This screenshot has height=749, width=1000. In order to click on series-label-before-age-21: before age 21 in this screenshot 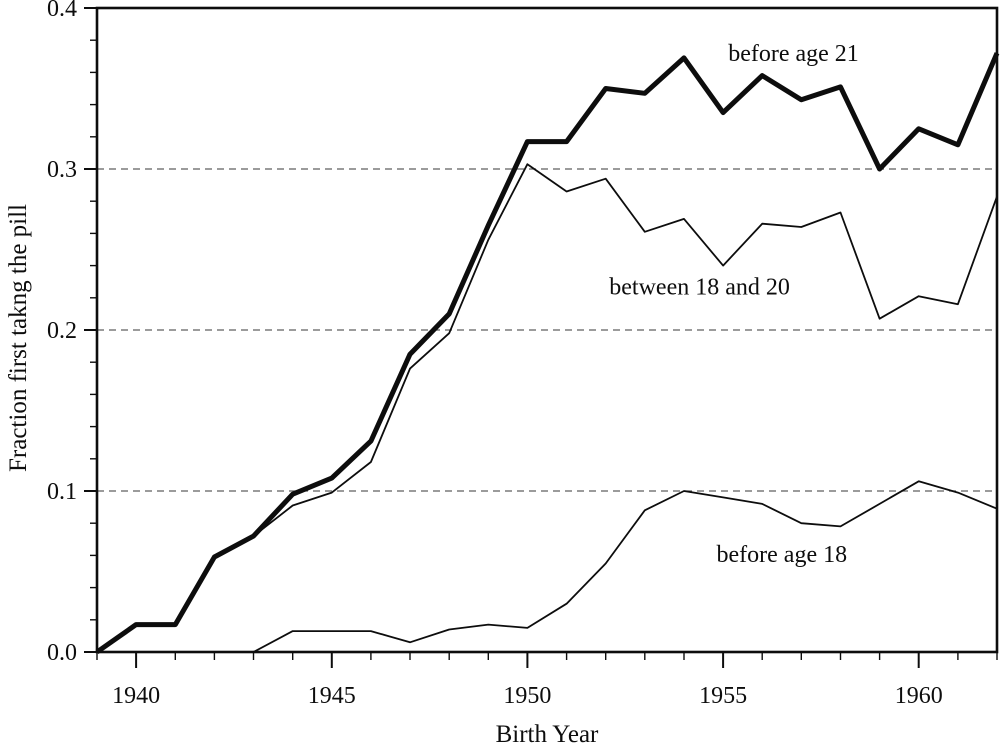, I will do `click(793, 54)`.